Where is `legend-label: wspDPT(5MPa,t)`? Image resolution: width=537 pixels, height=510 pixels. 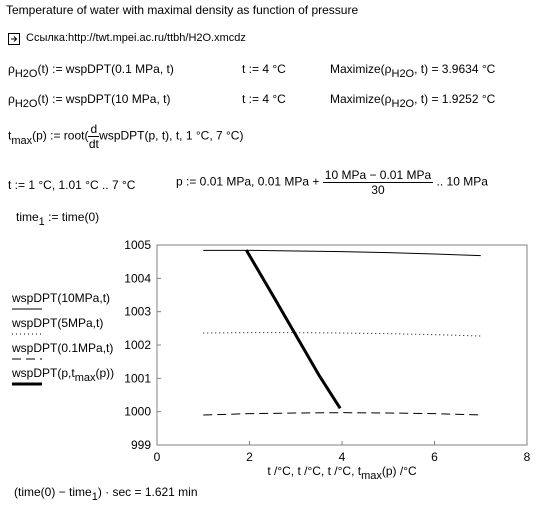 legend-label: wspDPT(5MPa,t) is located at coordinates (57, 323).